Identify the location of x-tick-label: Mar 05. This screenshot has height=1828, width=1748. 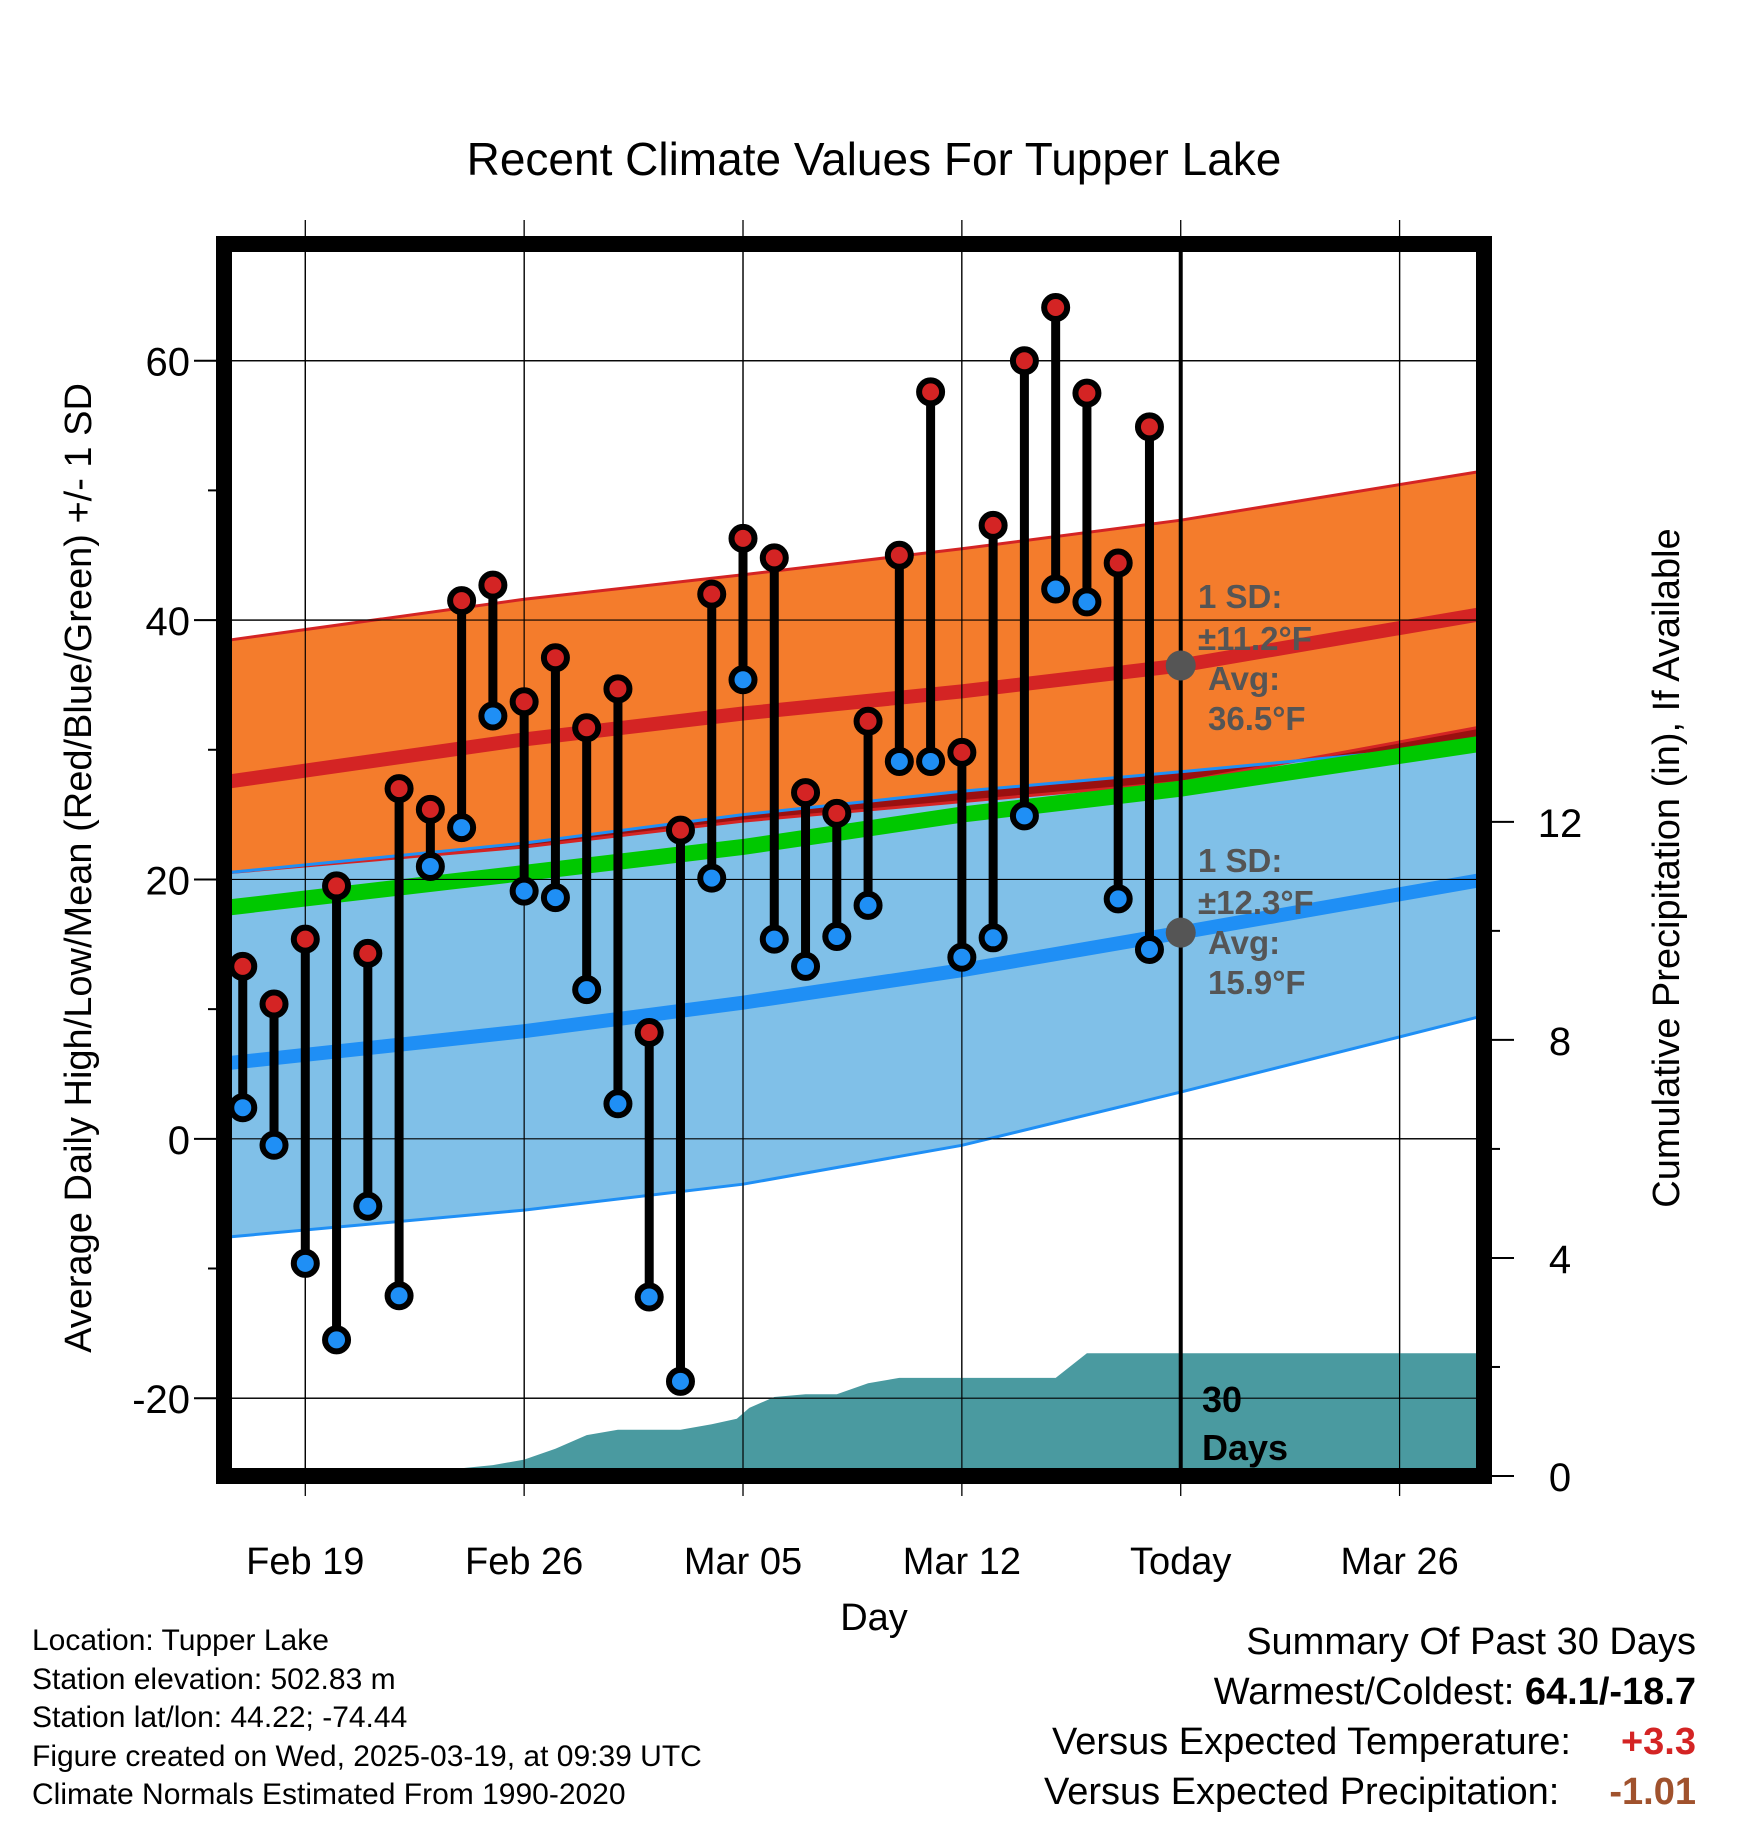
(743, 1562).